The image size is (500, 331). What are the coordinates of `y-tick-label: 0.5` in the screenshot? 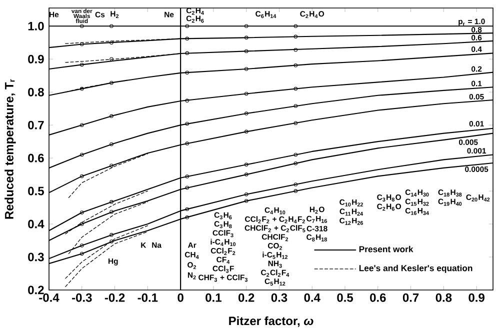 It's located at (36, 191).